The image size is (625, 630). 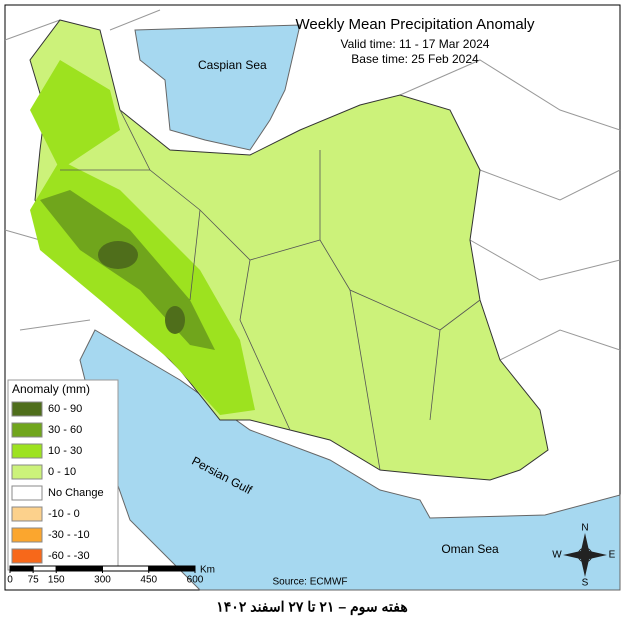 What do you see at coordinates (470, 549) in the screenshot?
I see `sea-label: Oman Sea` at bounding box center [470, 549].